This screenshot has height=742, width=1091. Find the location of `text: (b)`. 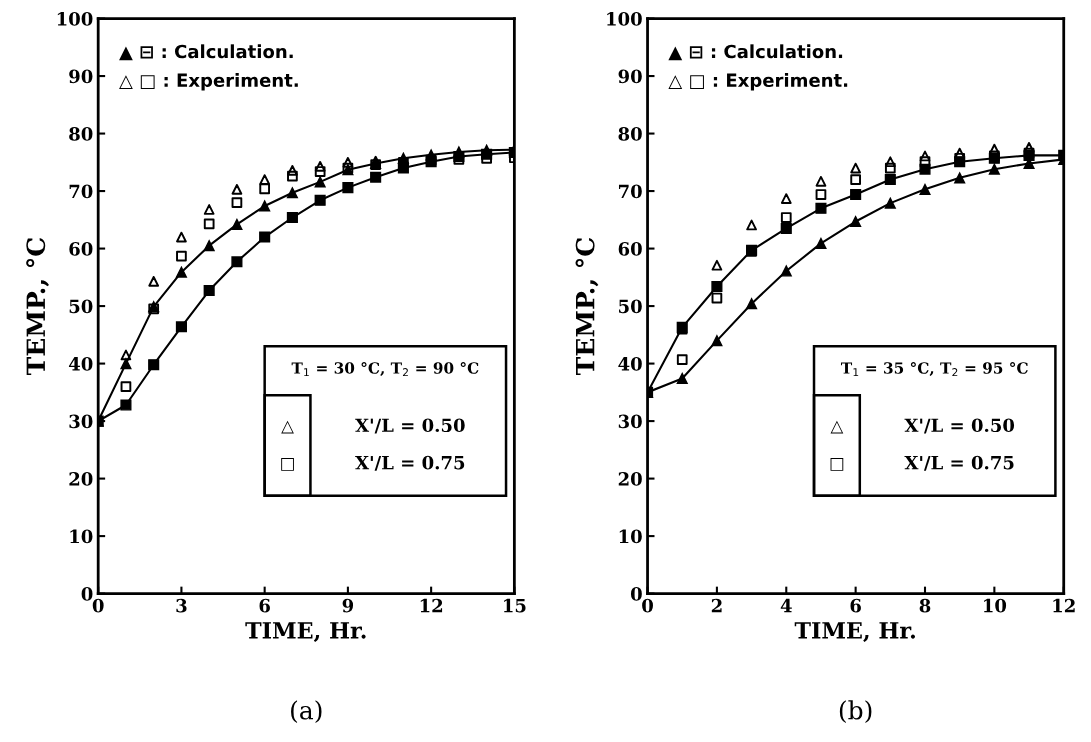

text: (b) is located at coordinates (855, 712).